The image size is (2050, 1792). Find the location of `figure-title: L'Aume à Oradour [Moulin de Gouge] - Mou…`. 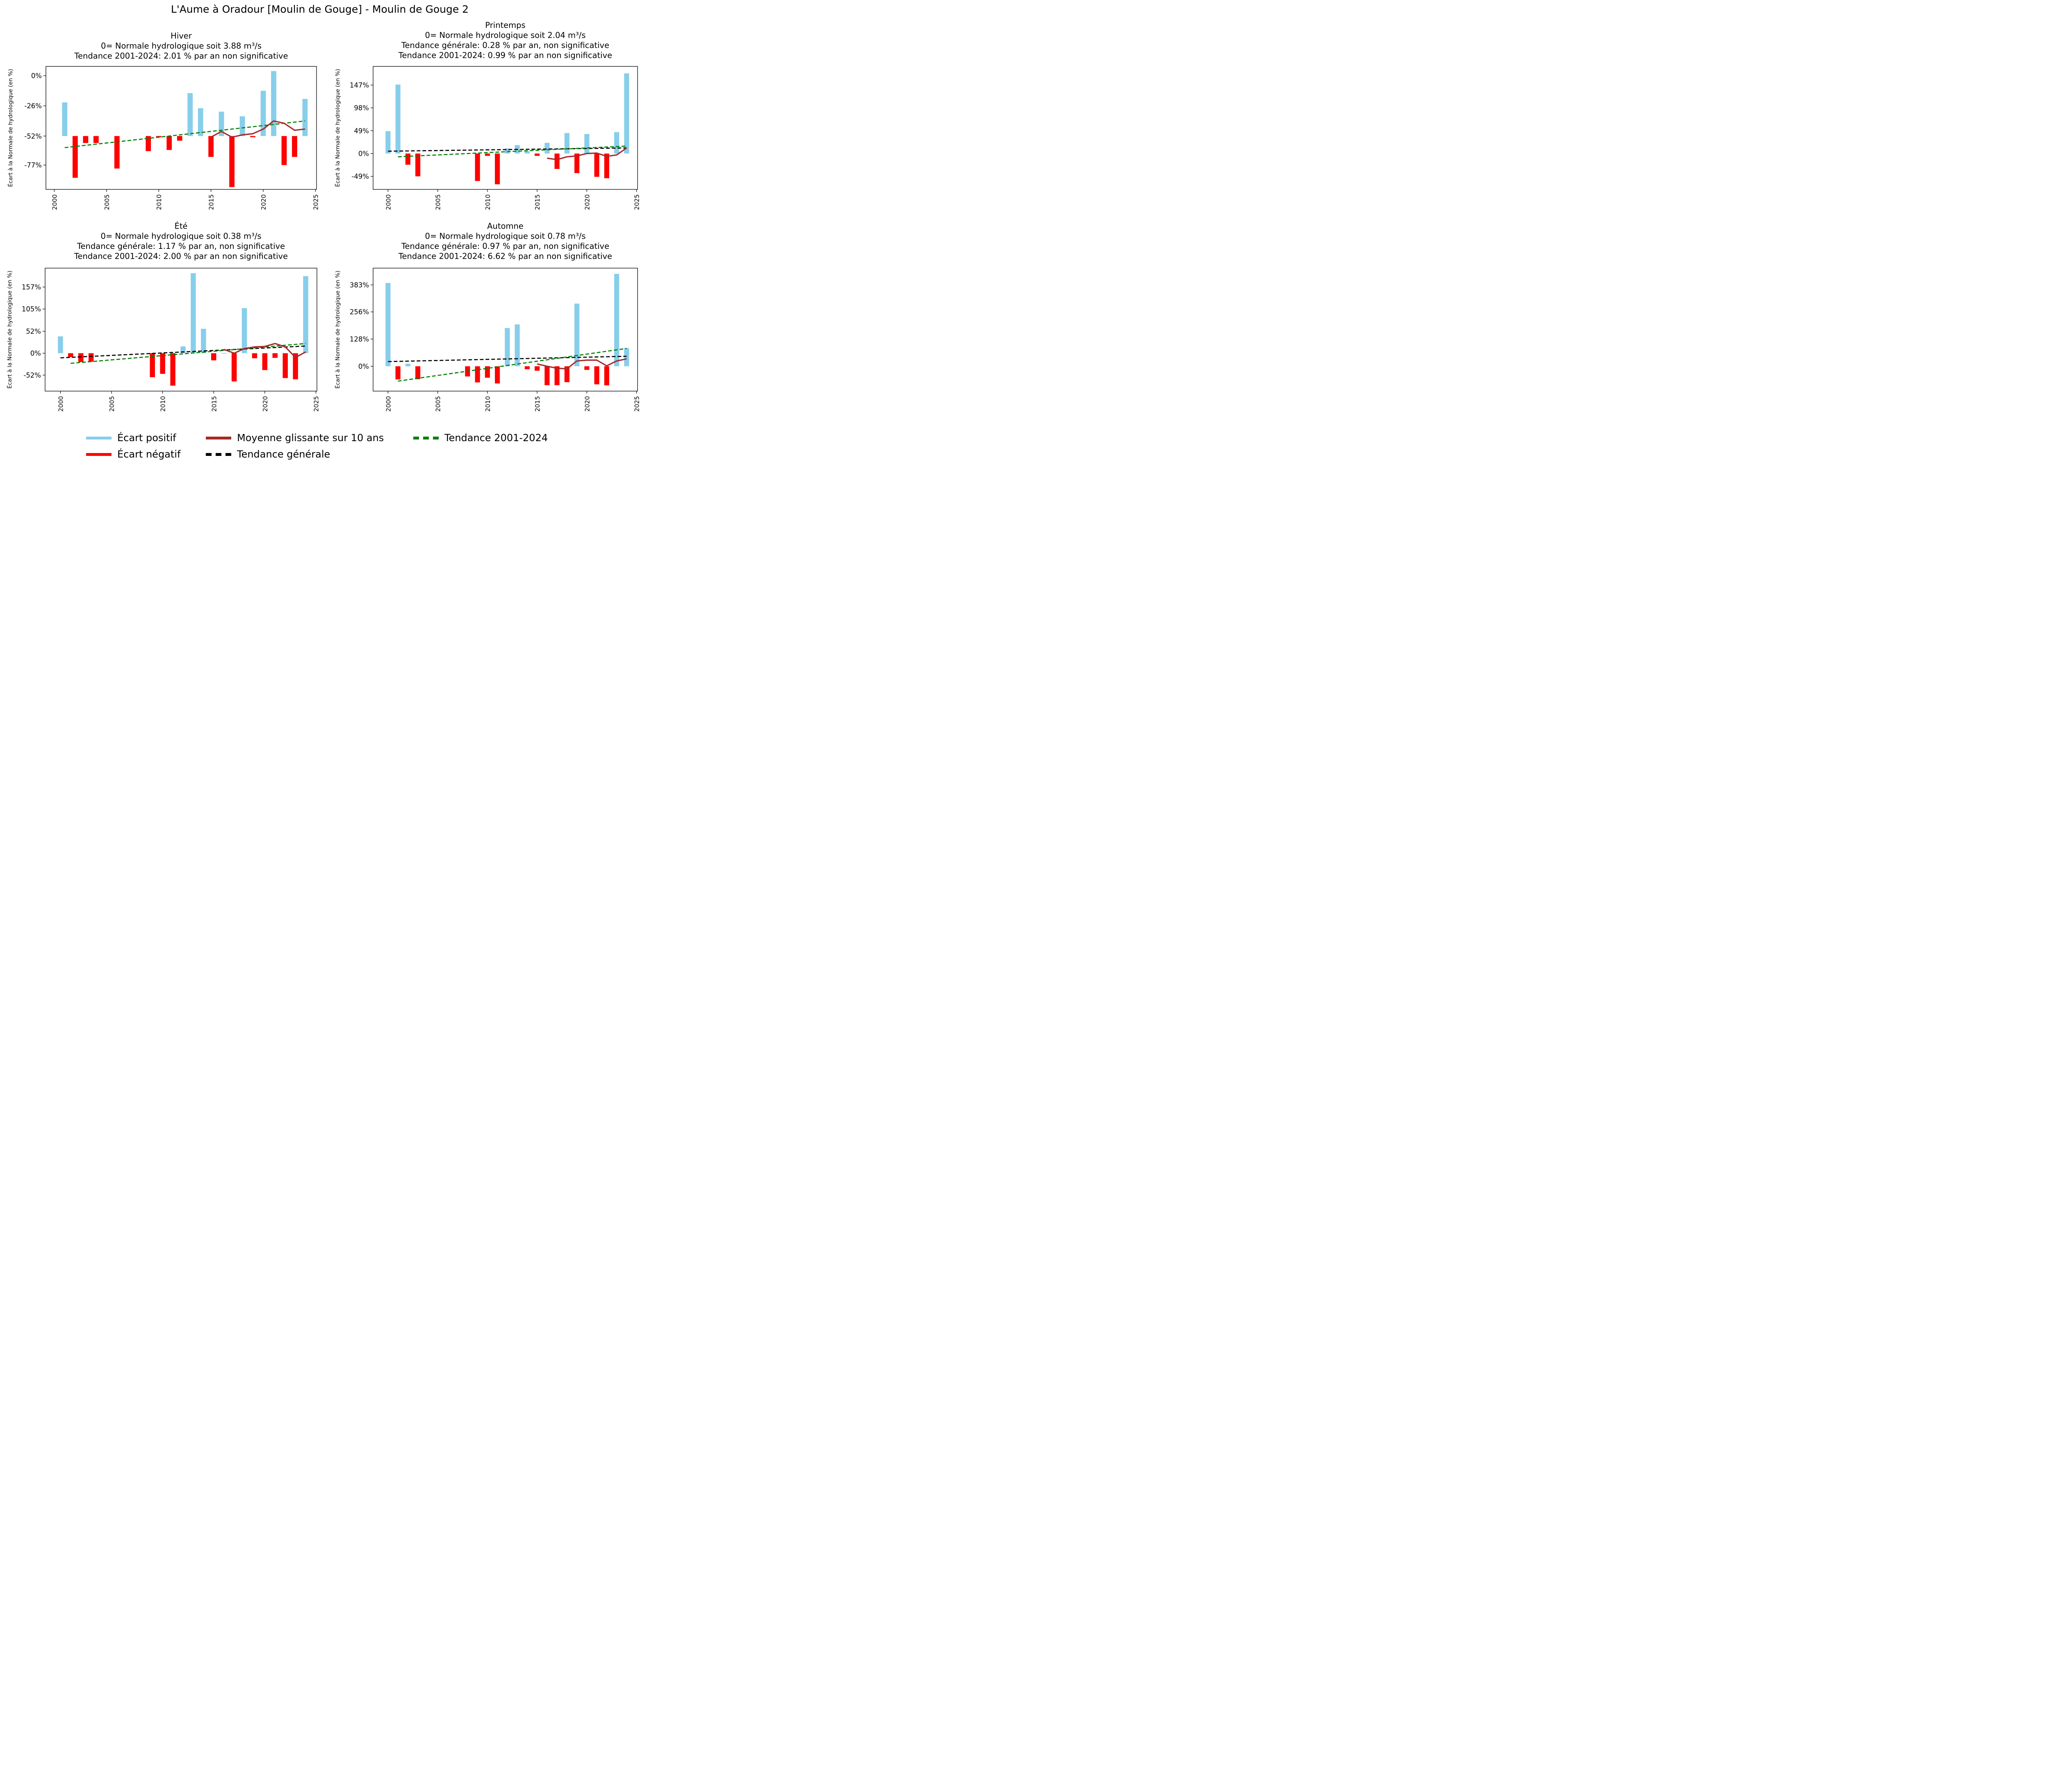

figure-title: L'Aume à Oradour [Moulin de Gouge] - Mou… is located at coordinates (320, 9).